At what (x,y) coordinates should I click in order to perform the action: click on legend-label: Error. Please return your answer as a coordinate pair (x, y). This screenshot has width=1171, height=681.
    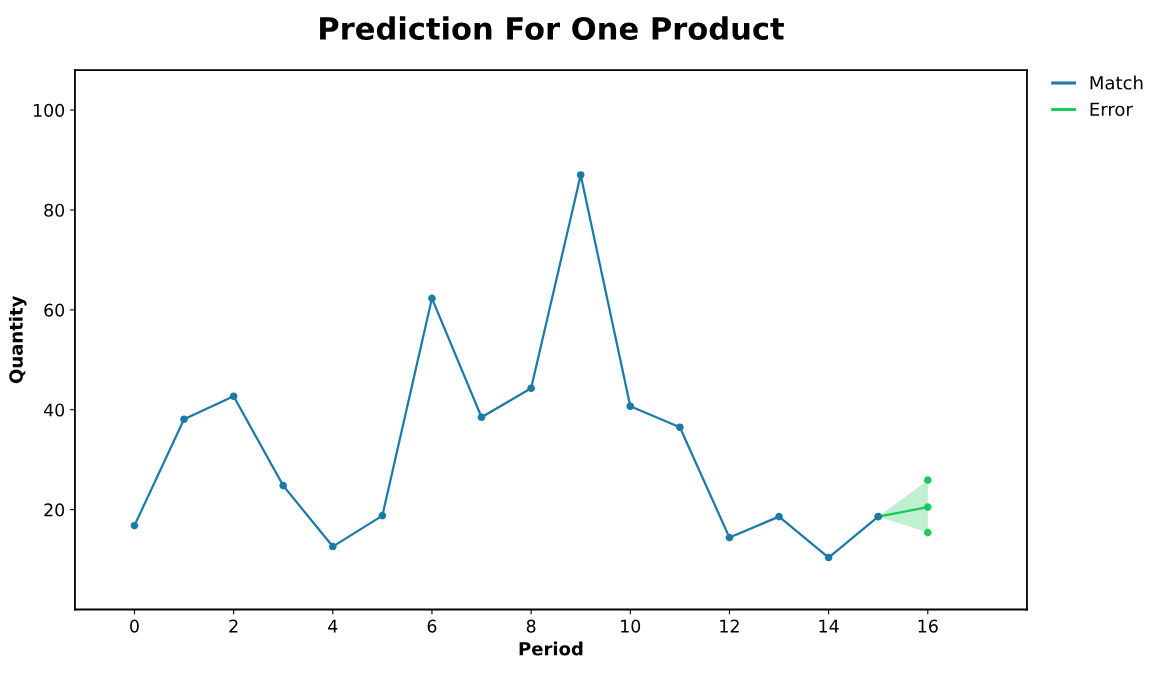
    Looking at the image, I should click on (1111, 109).